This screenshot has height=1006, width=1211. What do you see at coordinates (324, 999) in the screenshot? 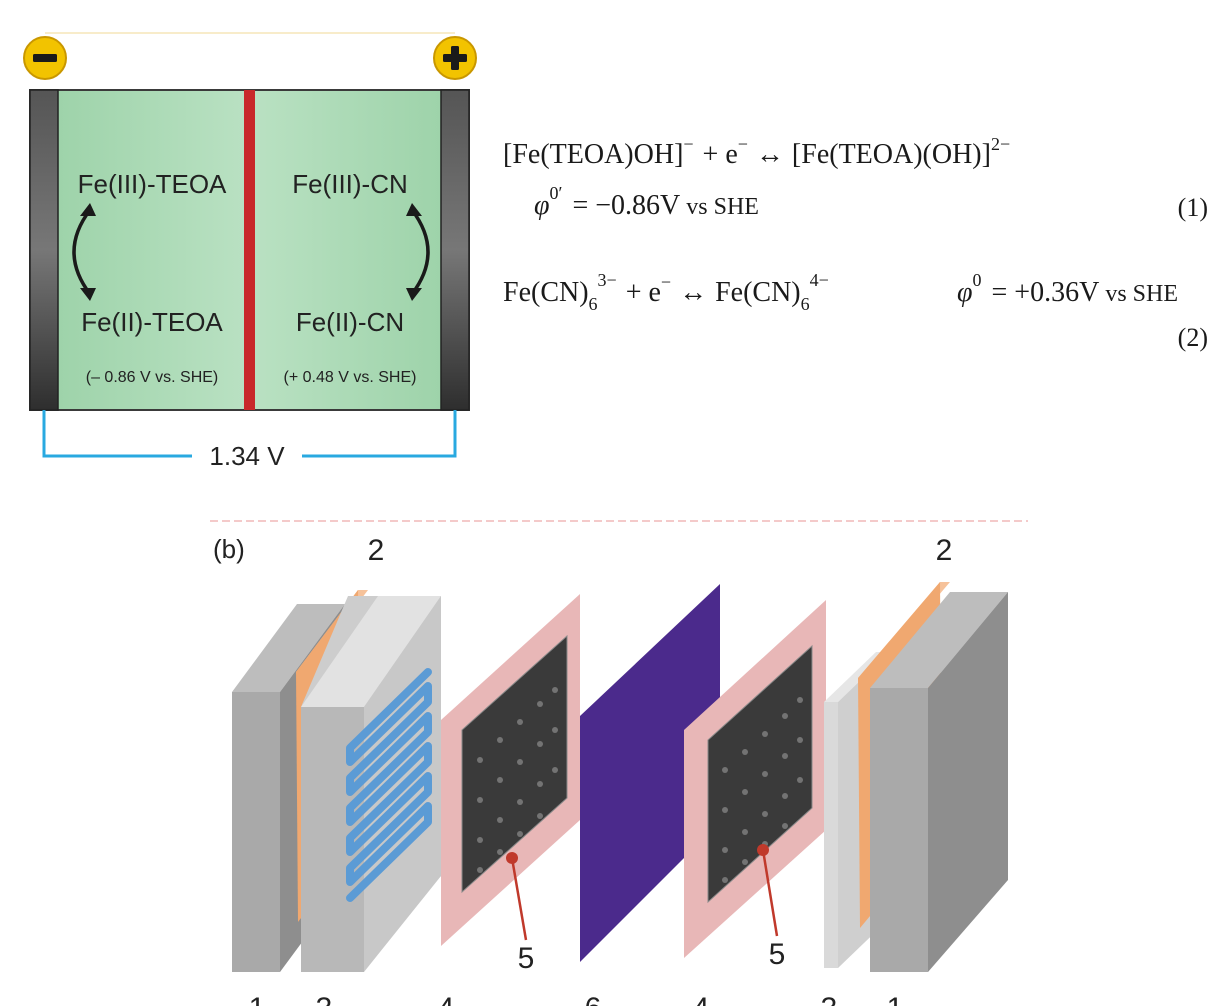
I see `label-flow-plate-left: 3` at bounding box center [324, 999].